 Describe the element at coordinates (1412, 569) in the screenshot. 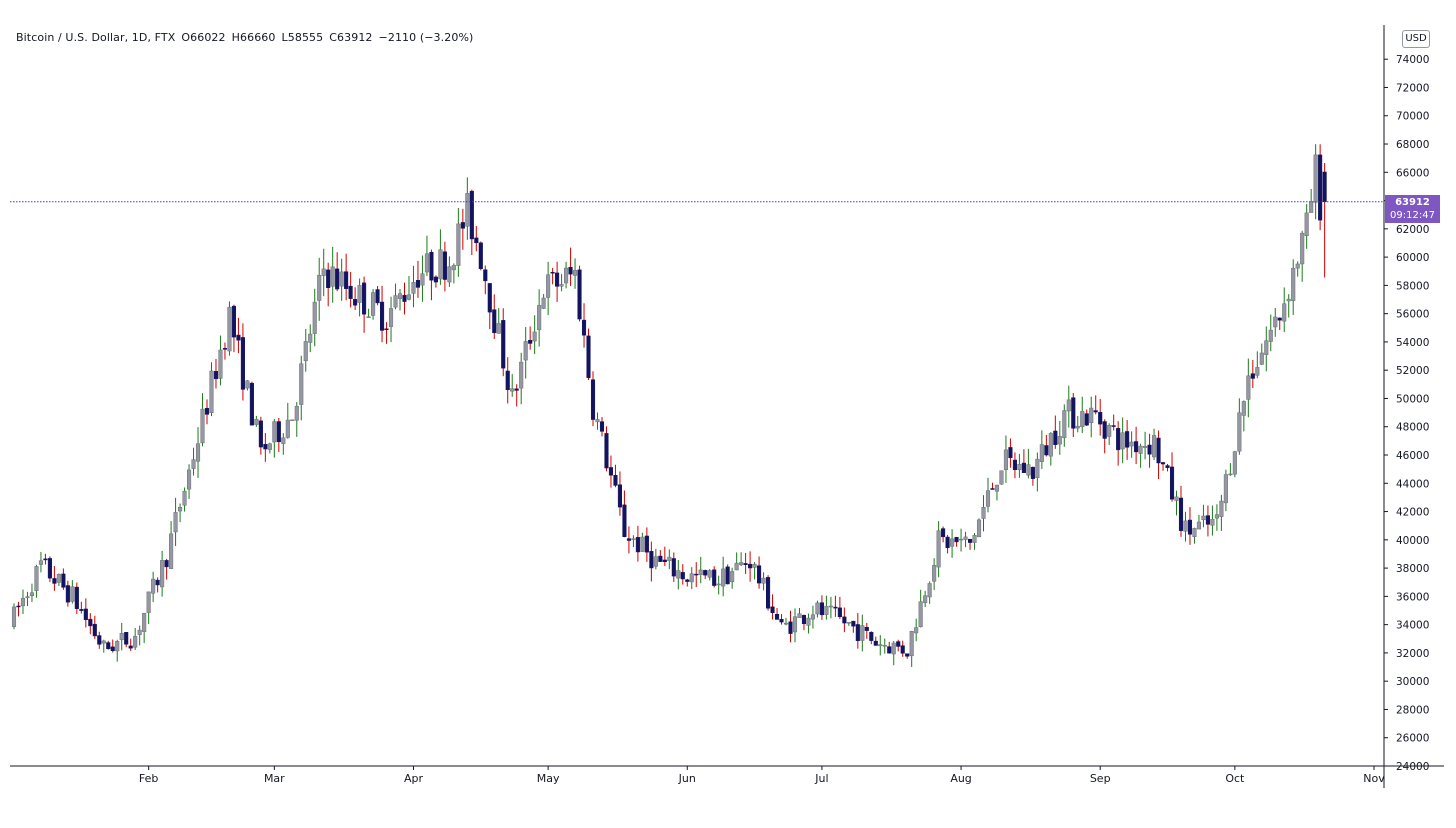

I see `y-tick-label: 38000` at that location.